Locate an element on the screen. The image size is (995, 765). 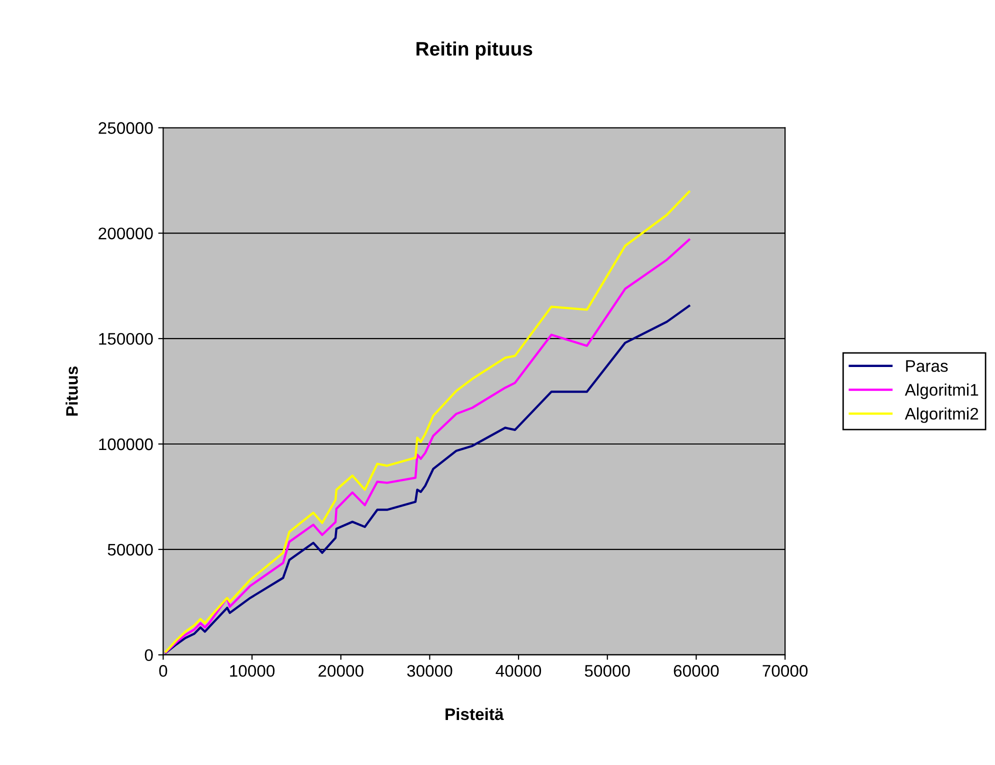
y-tick-label: 50000 is located at coordinates (130, 550).